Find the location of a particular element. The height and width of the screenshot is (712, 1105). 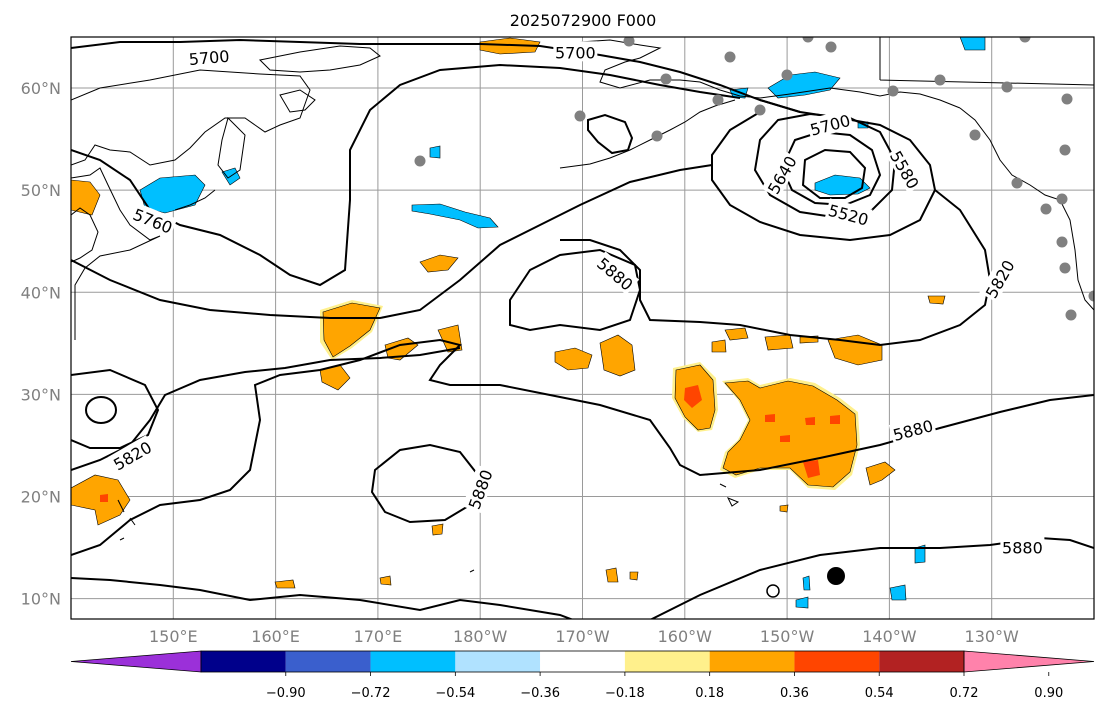

colorbar-tick-label: 0.18 is located at coordinates (709, 693).